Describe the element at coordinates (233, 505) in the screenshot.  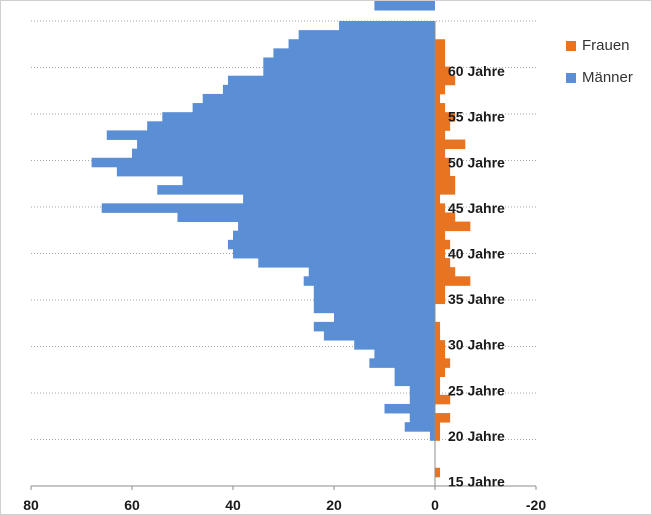
I see `x-tick-label: 40` at that location.